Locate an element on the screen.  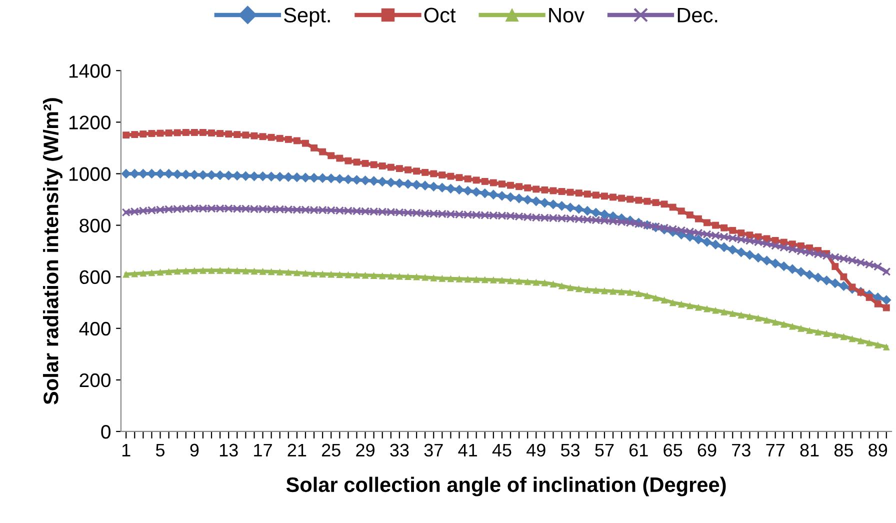
x-tick-label: 33 is located at coordinates (399, 450).